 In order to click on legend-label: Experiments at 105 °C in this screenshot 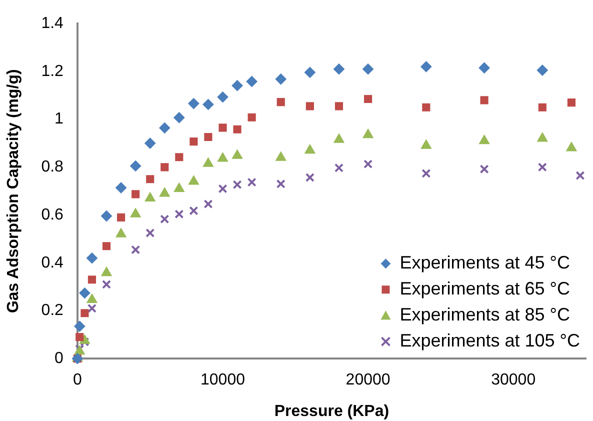, I will do `click(490, 340)`.